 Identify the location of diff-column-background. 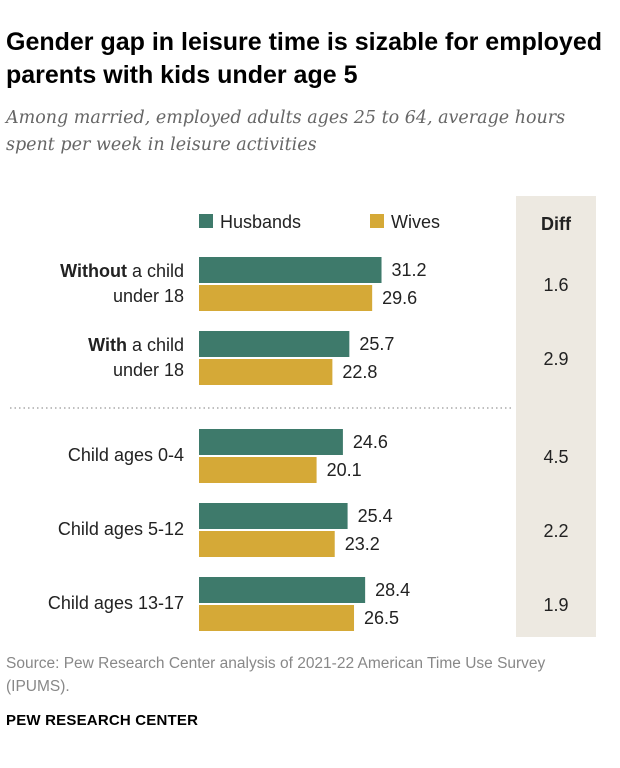
(556, 416).